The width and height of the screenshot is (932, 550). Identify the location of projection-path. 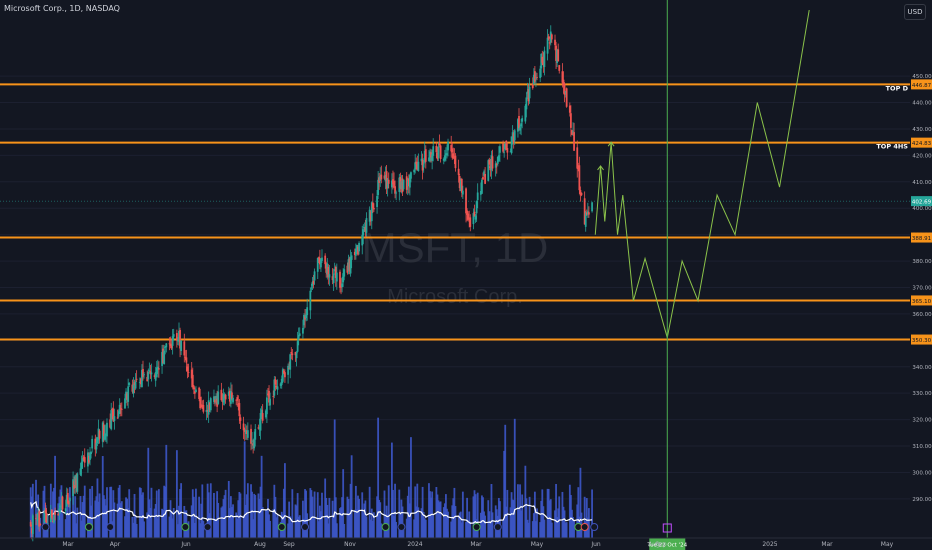
(702, 173).